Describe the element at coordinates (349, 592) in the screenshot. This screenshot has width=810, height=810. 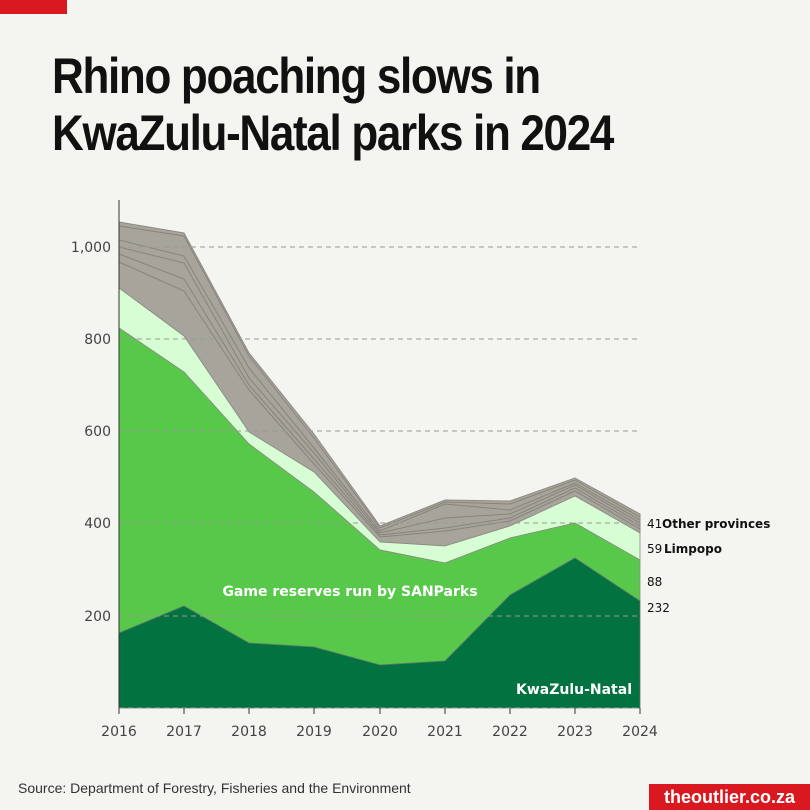
I see `sanparks-inline-label: Game reserves run by SANParks` at that location.